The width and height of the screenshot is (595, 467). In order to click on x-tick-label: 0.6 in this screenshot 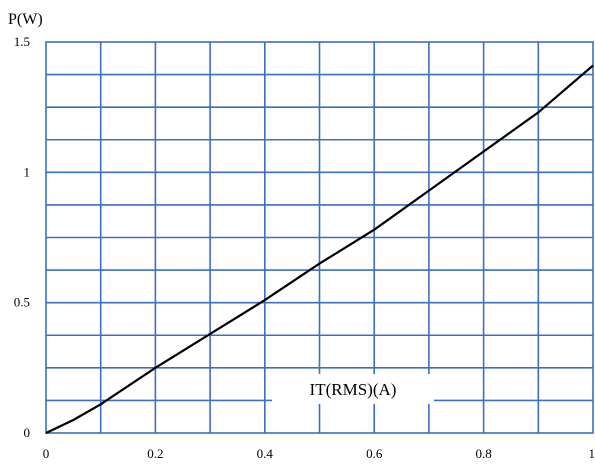, I will do `click(374, 453)`.